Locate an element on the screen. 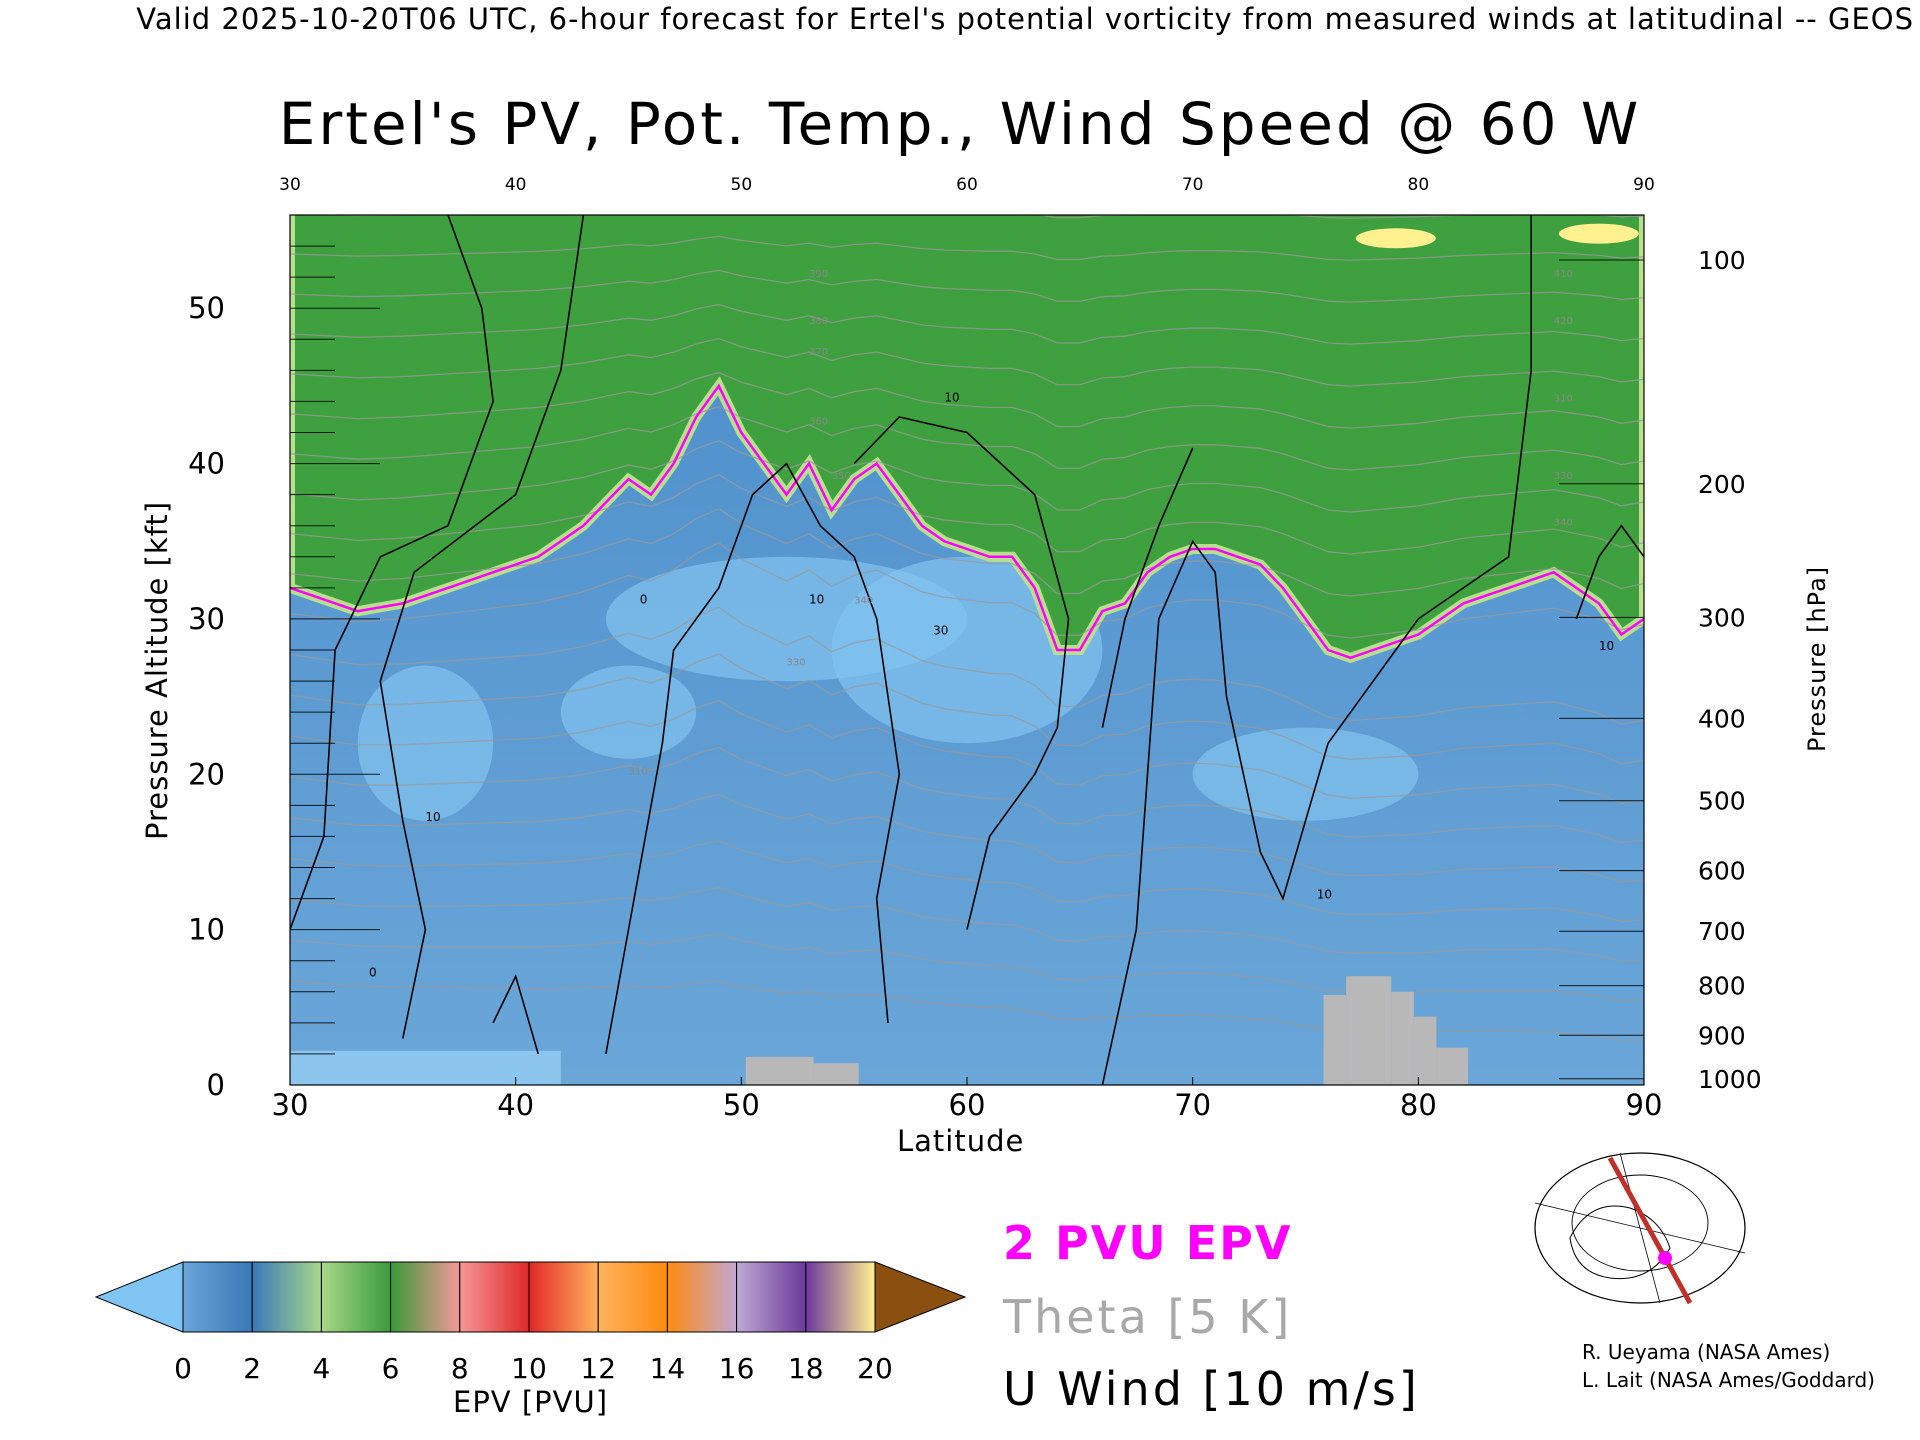 The image size is (1920, 1440). theta-label: 410 is located at coordinates (1563, 274).